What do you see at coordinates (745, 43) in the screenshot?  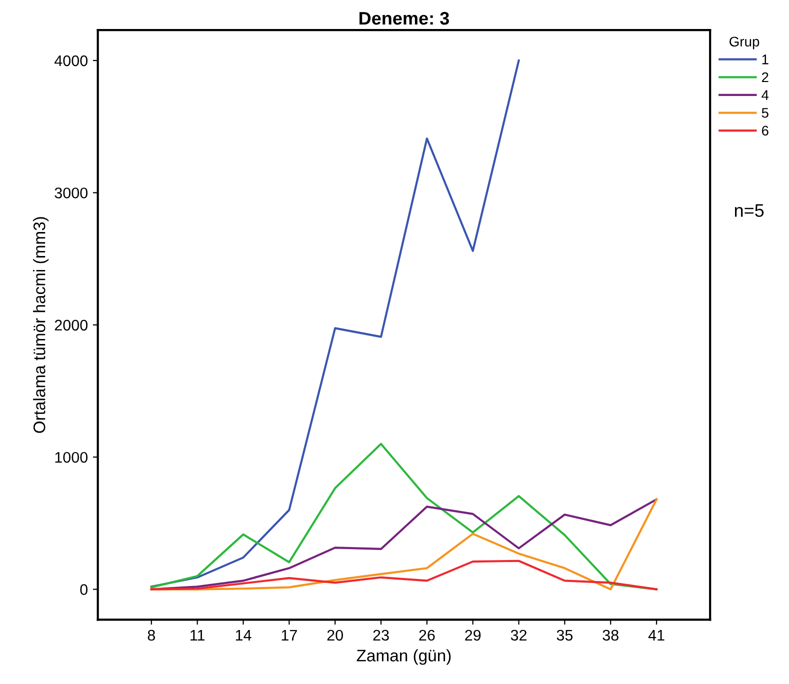 I see `legend-title: Grup` at bounding box center [745, 43].